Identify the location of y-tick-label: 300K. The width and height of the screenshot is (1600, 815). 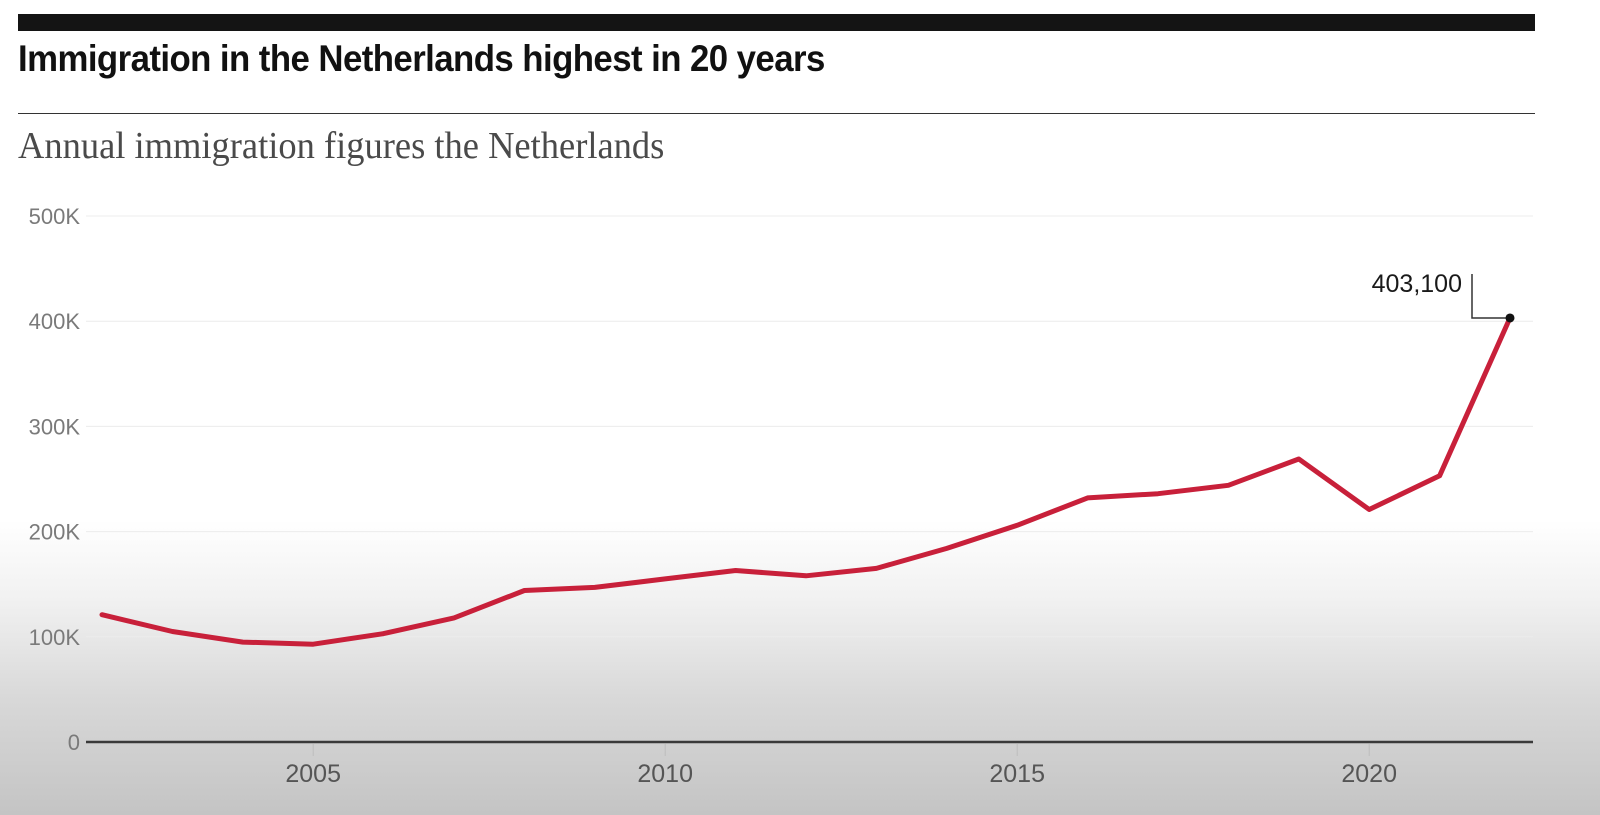
(55, 426).